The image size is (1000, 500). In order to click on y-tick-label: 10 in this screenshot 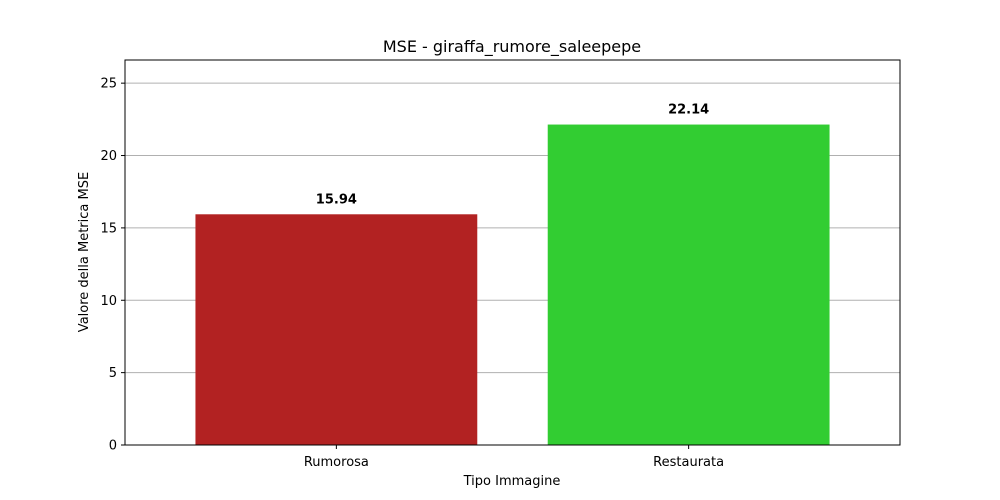, I will do `click(108, 301)`.